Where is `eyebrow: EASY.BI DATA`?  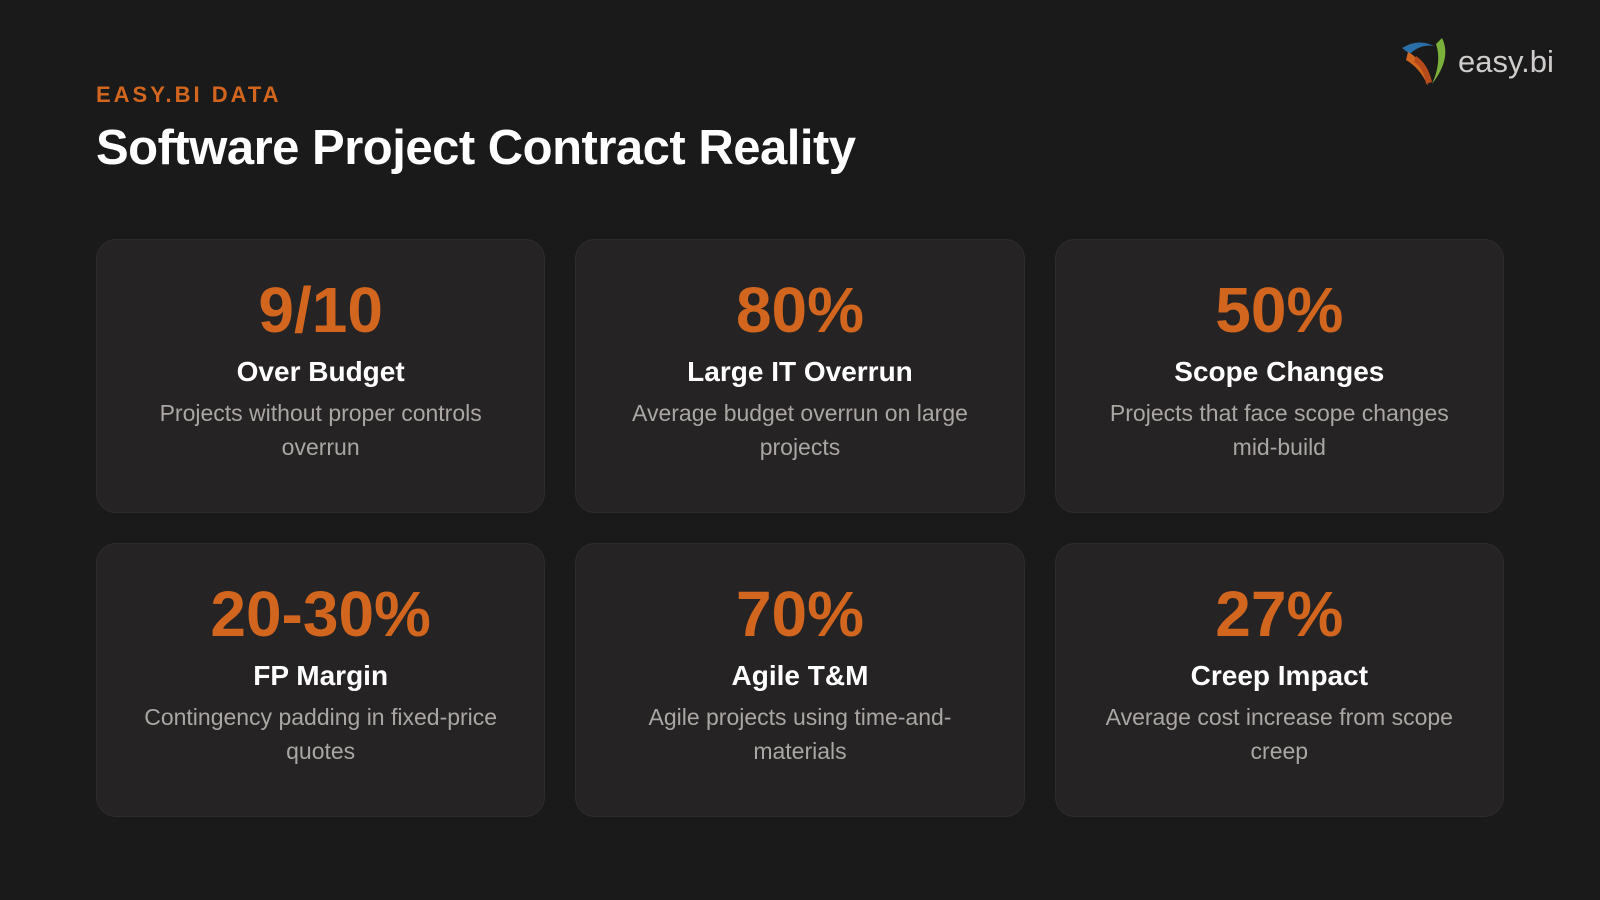 eyebrow: EASY.BI DATA is located at coordinates (189, 94).